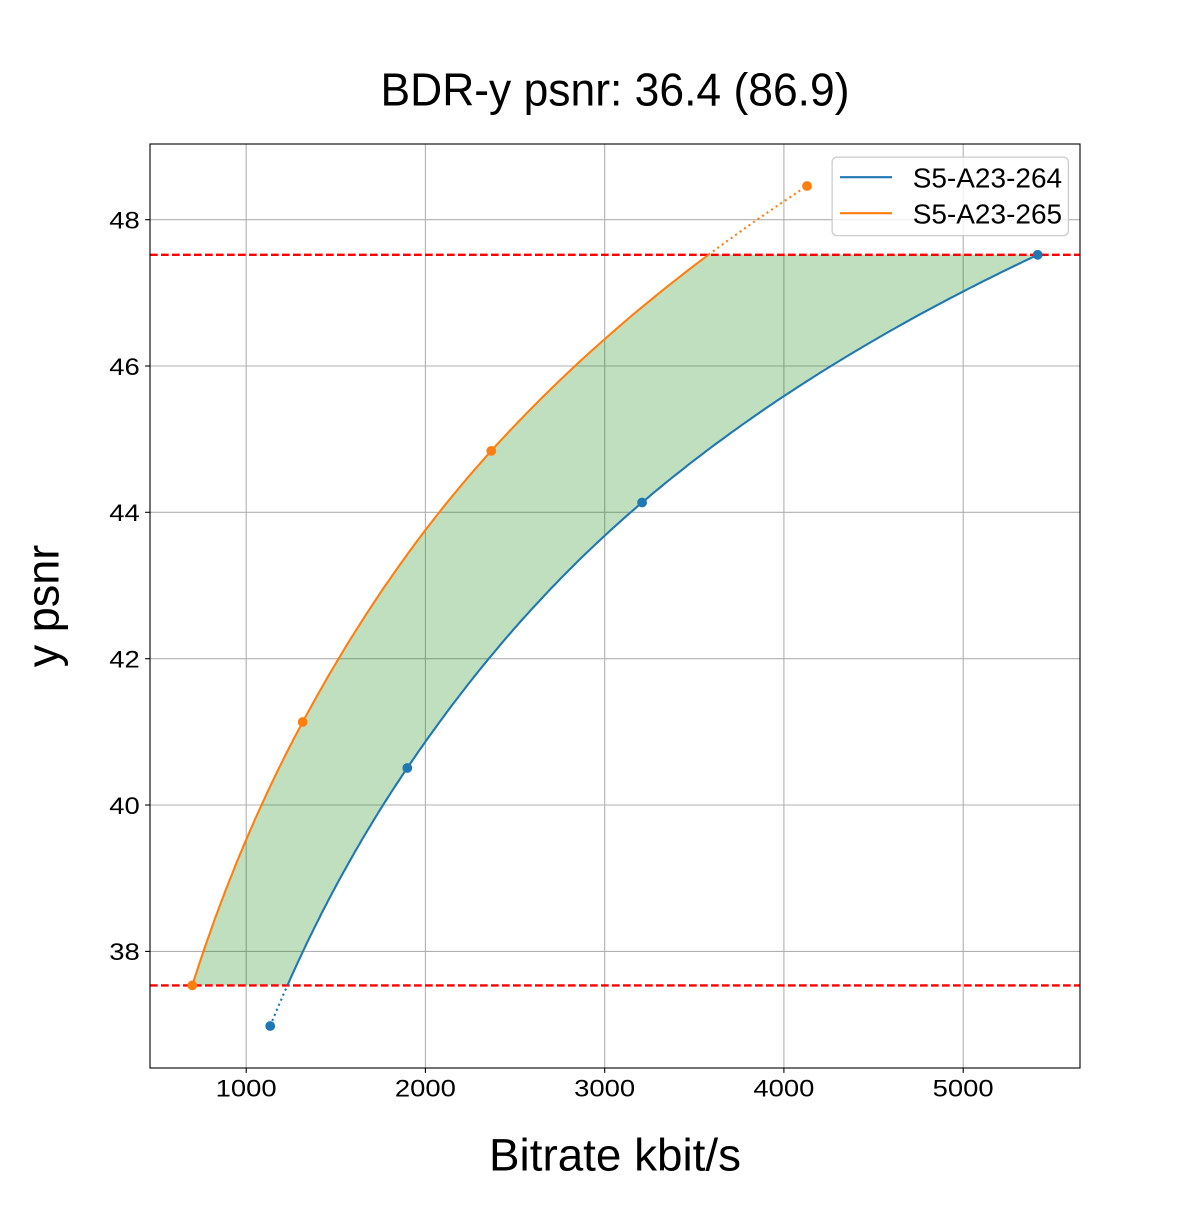 The width and height of the screenshot is (1200, 1205). I want to click on svg-text: 40, so click(124, 806).